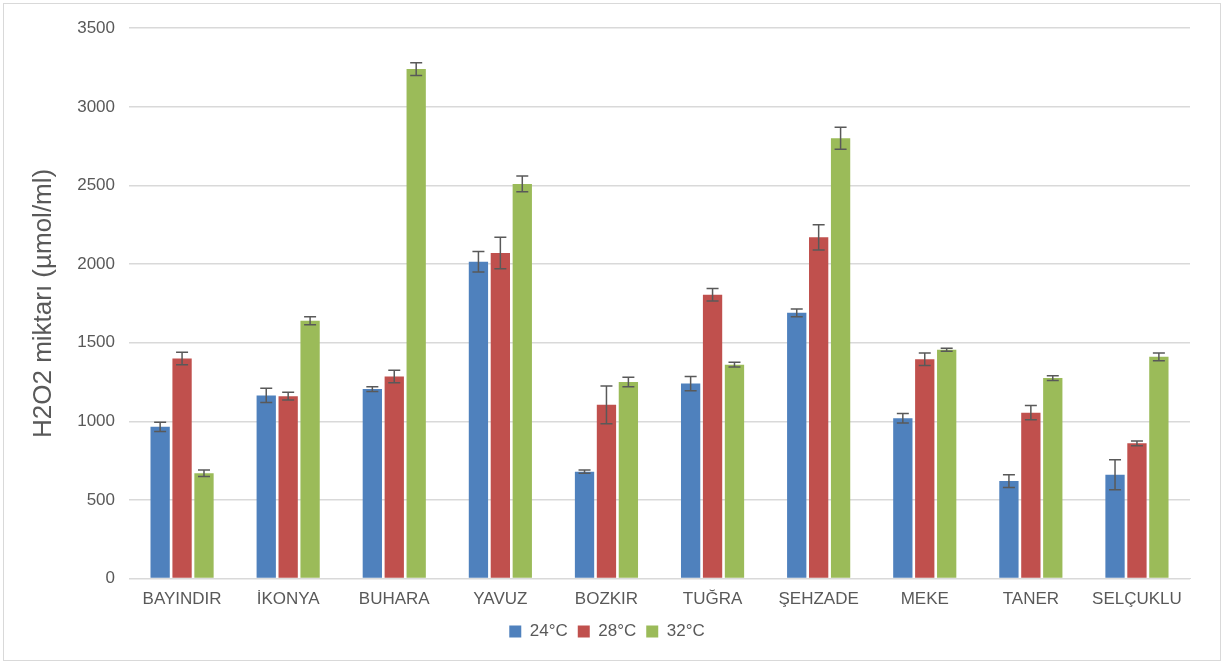  Describe the element at coordinates (96, 421) in the screenshot. I see `y-tick-label: 1000` at that location.